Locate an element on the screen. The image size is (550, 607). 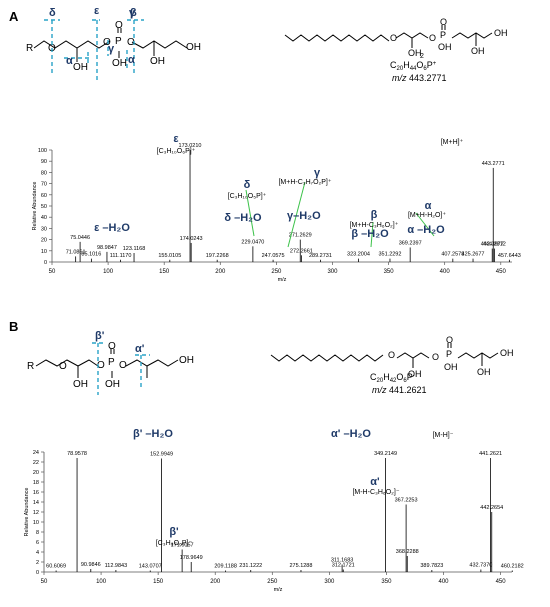
annotation-label: ε is located at coordinates (176, 139).